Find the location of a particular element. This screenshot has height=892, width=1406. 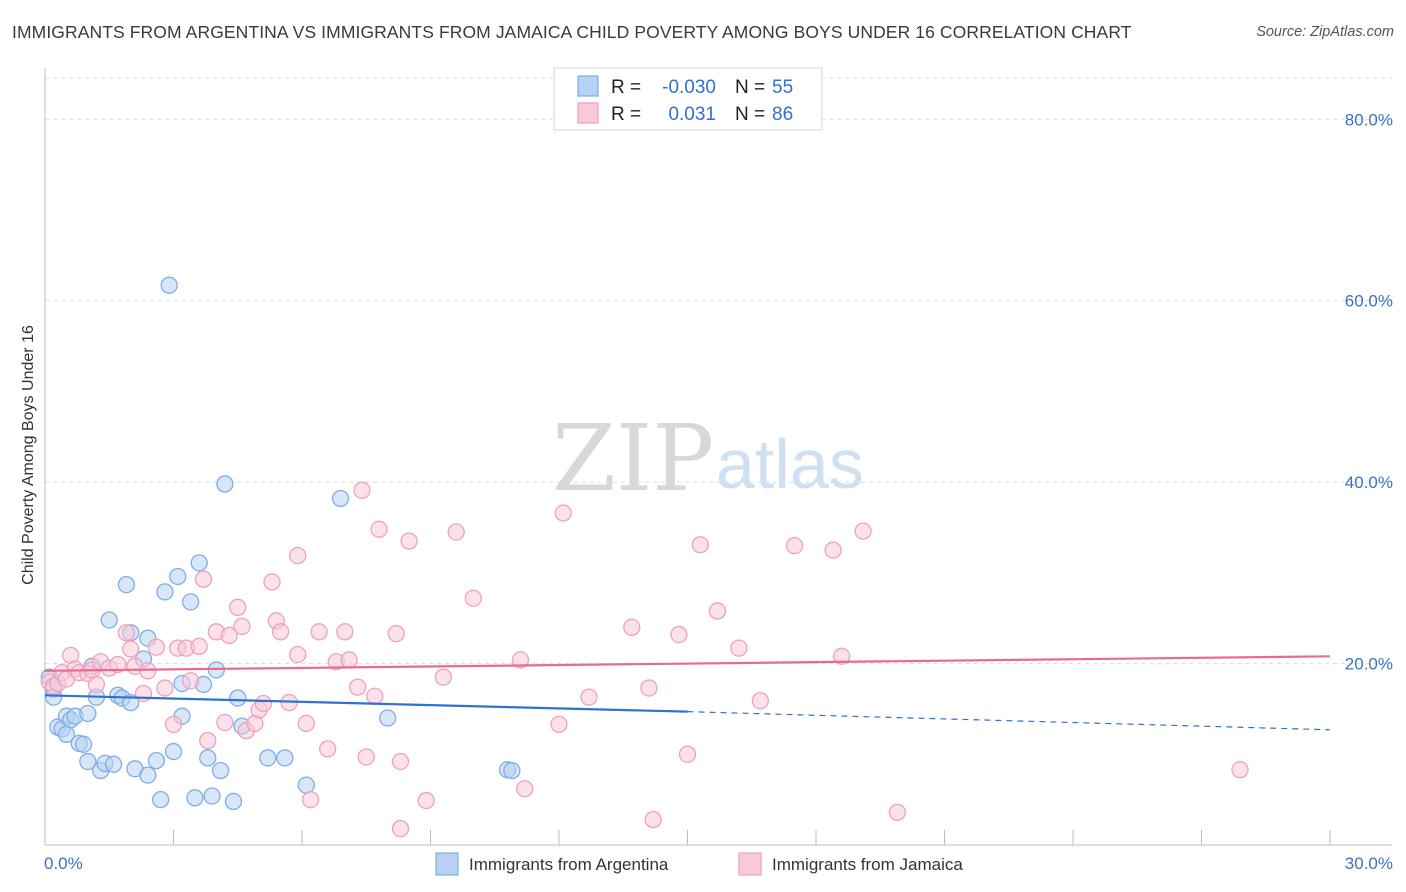

legend-box is located at coordinates (688, 99).